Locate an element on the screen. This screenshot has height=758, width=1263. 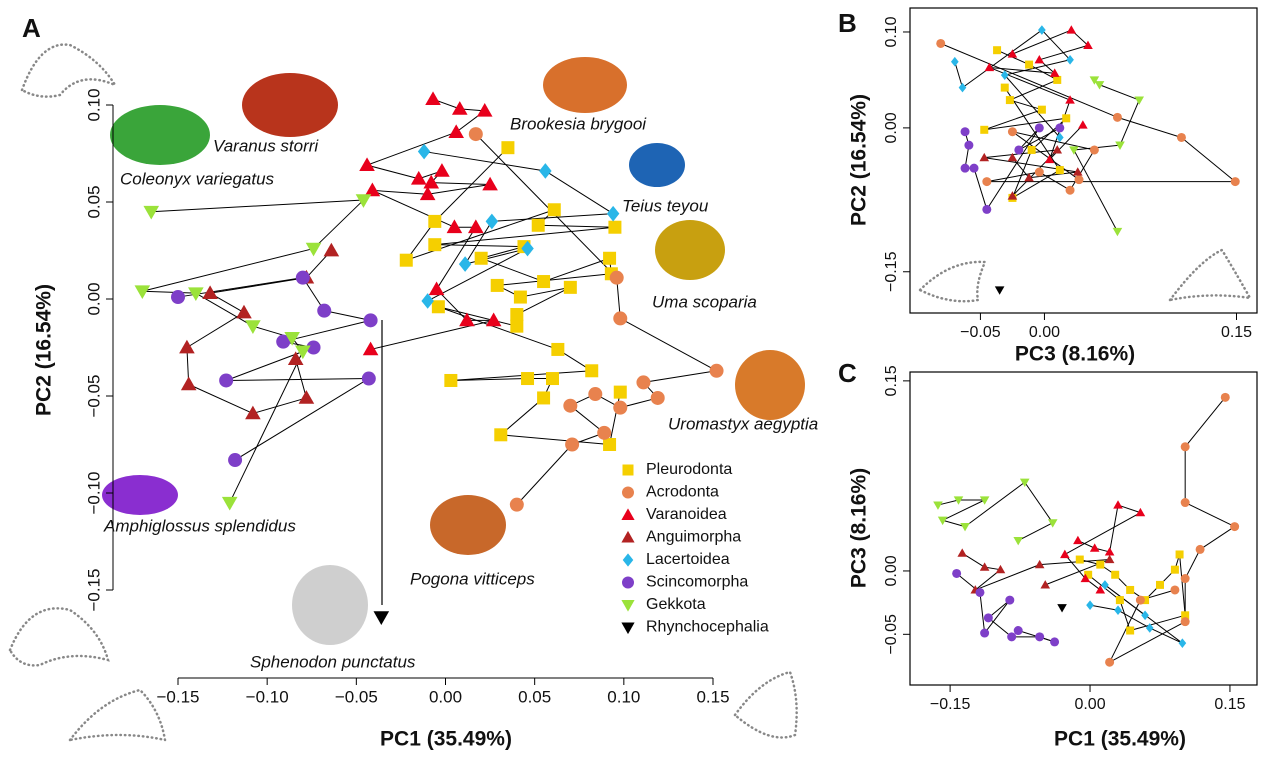
species-label: Amphiglossus splendidus is located at coordinates (199, 525).